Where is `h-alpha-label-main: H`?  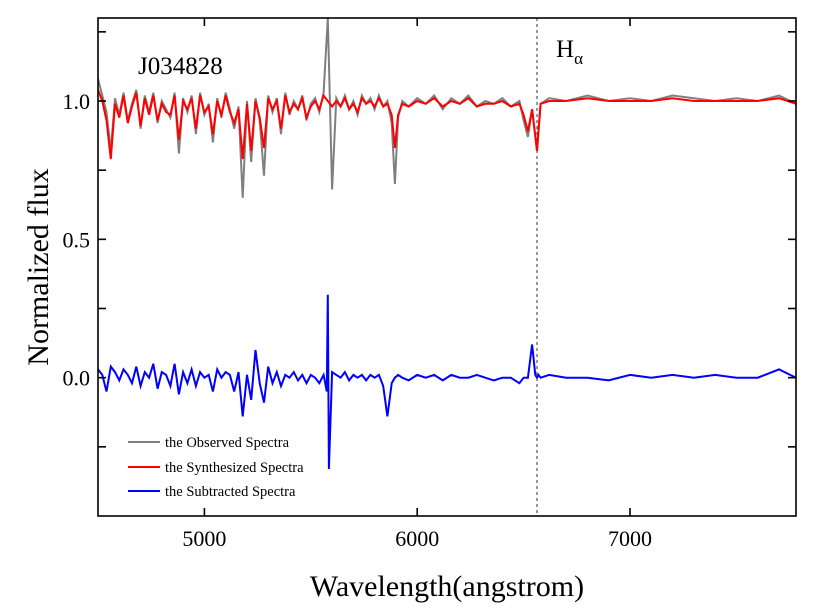
h-alpha-label-main: H is located at coordinates (565, 49).